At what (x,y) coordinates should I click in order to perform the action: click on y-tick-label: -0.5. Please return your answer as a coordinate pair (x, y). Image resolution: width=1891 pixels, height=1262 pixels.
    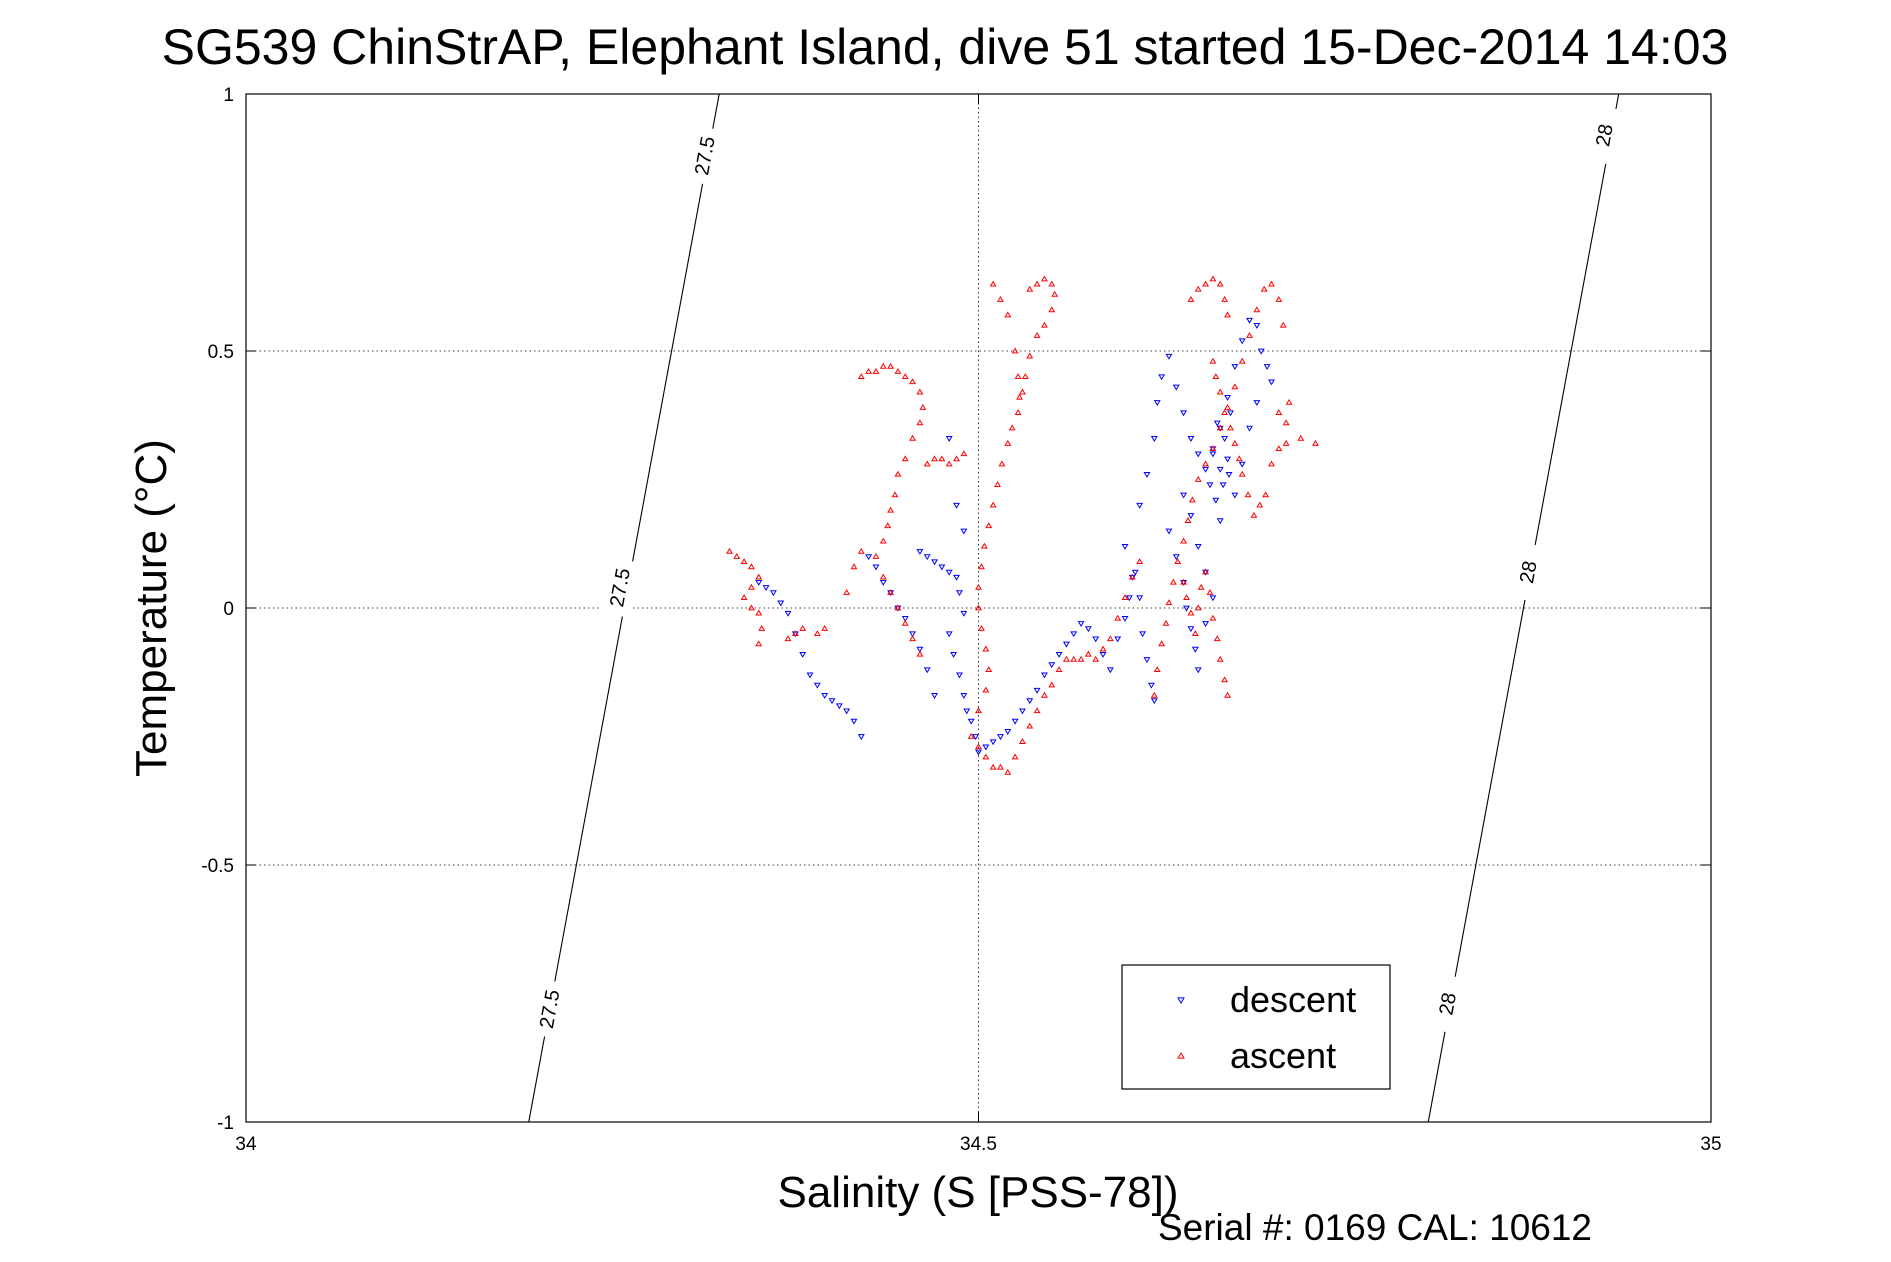
    Looking at the image, I should click on (217, 866).